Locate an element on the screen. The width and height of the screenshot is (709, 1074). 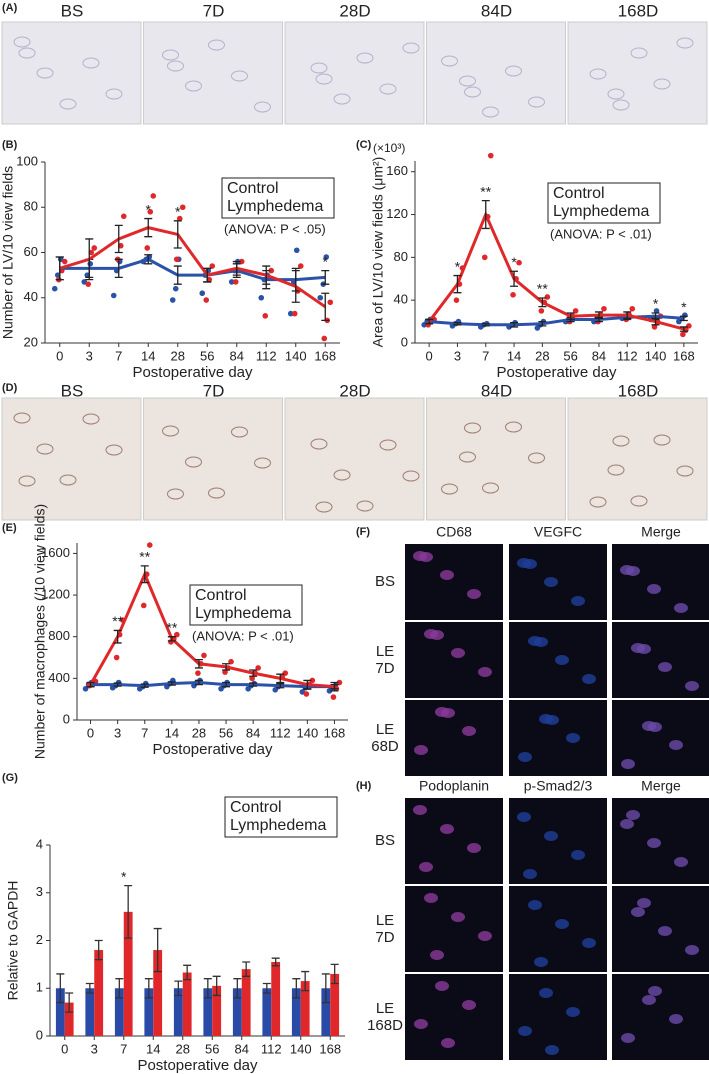
panel-label: (E) is located at coordinates (9, 528).